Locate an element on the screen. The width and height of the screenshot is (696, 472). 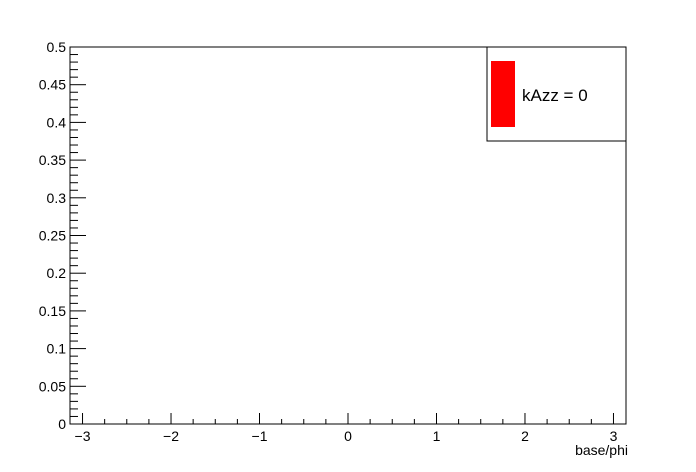
x-axis: −3 −2 −1 0 1 2 3 is located at coordinates (346, 428).